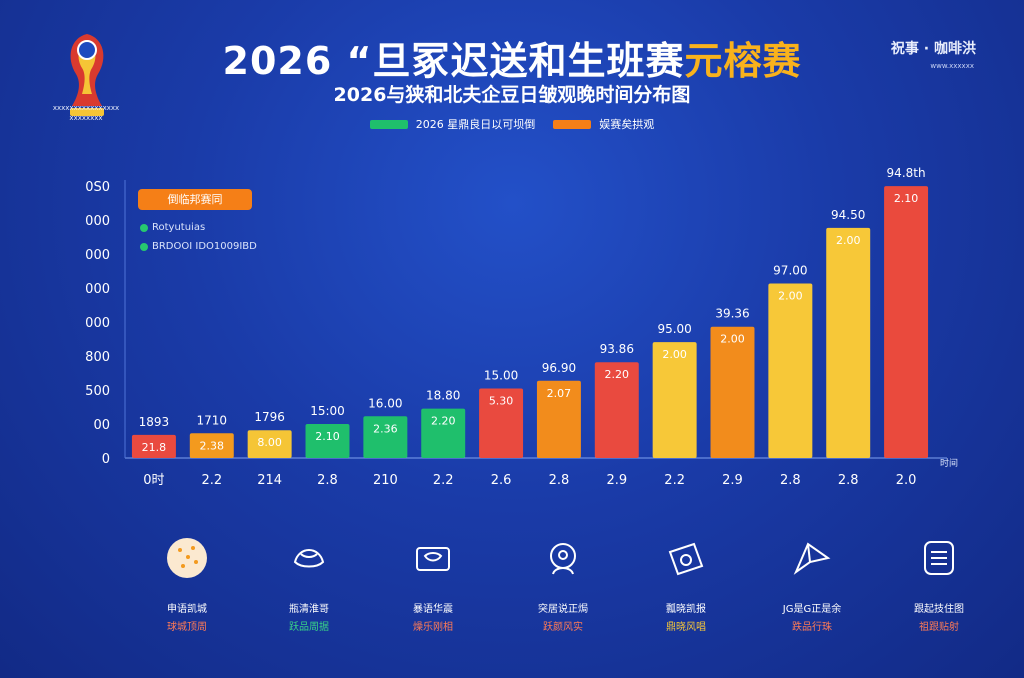 The height and width of the screenshot is (678, 1024). Describe the element at coordinates (475, 124) in the screenshot. I see `legend-label: 2026 星鼎良日以可坝倒` at that location.